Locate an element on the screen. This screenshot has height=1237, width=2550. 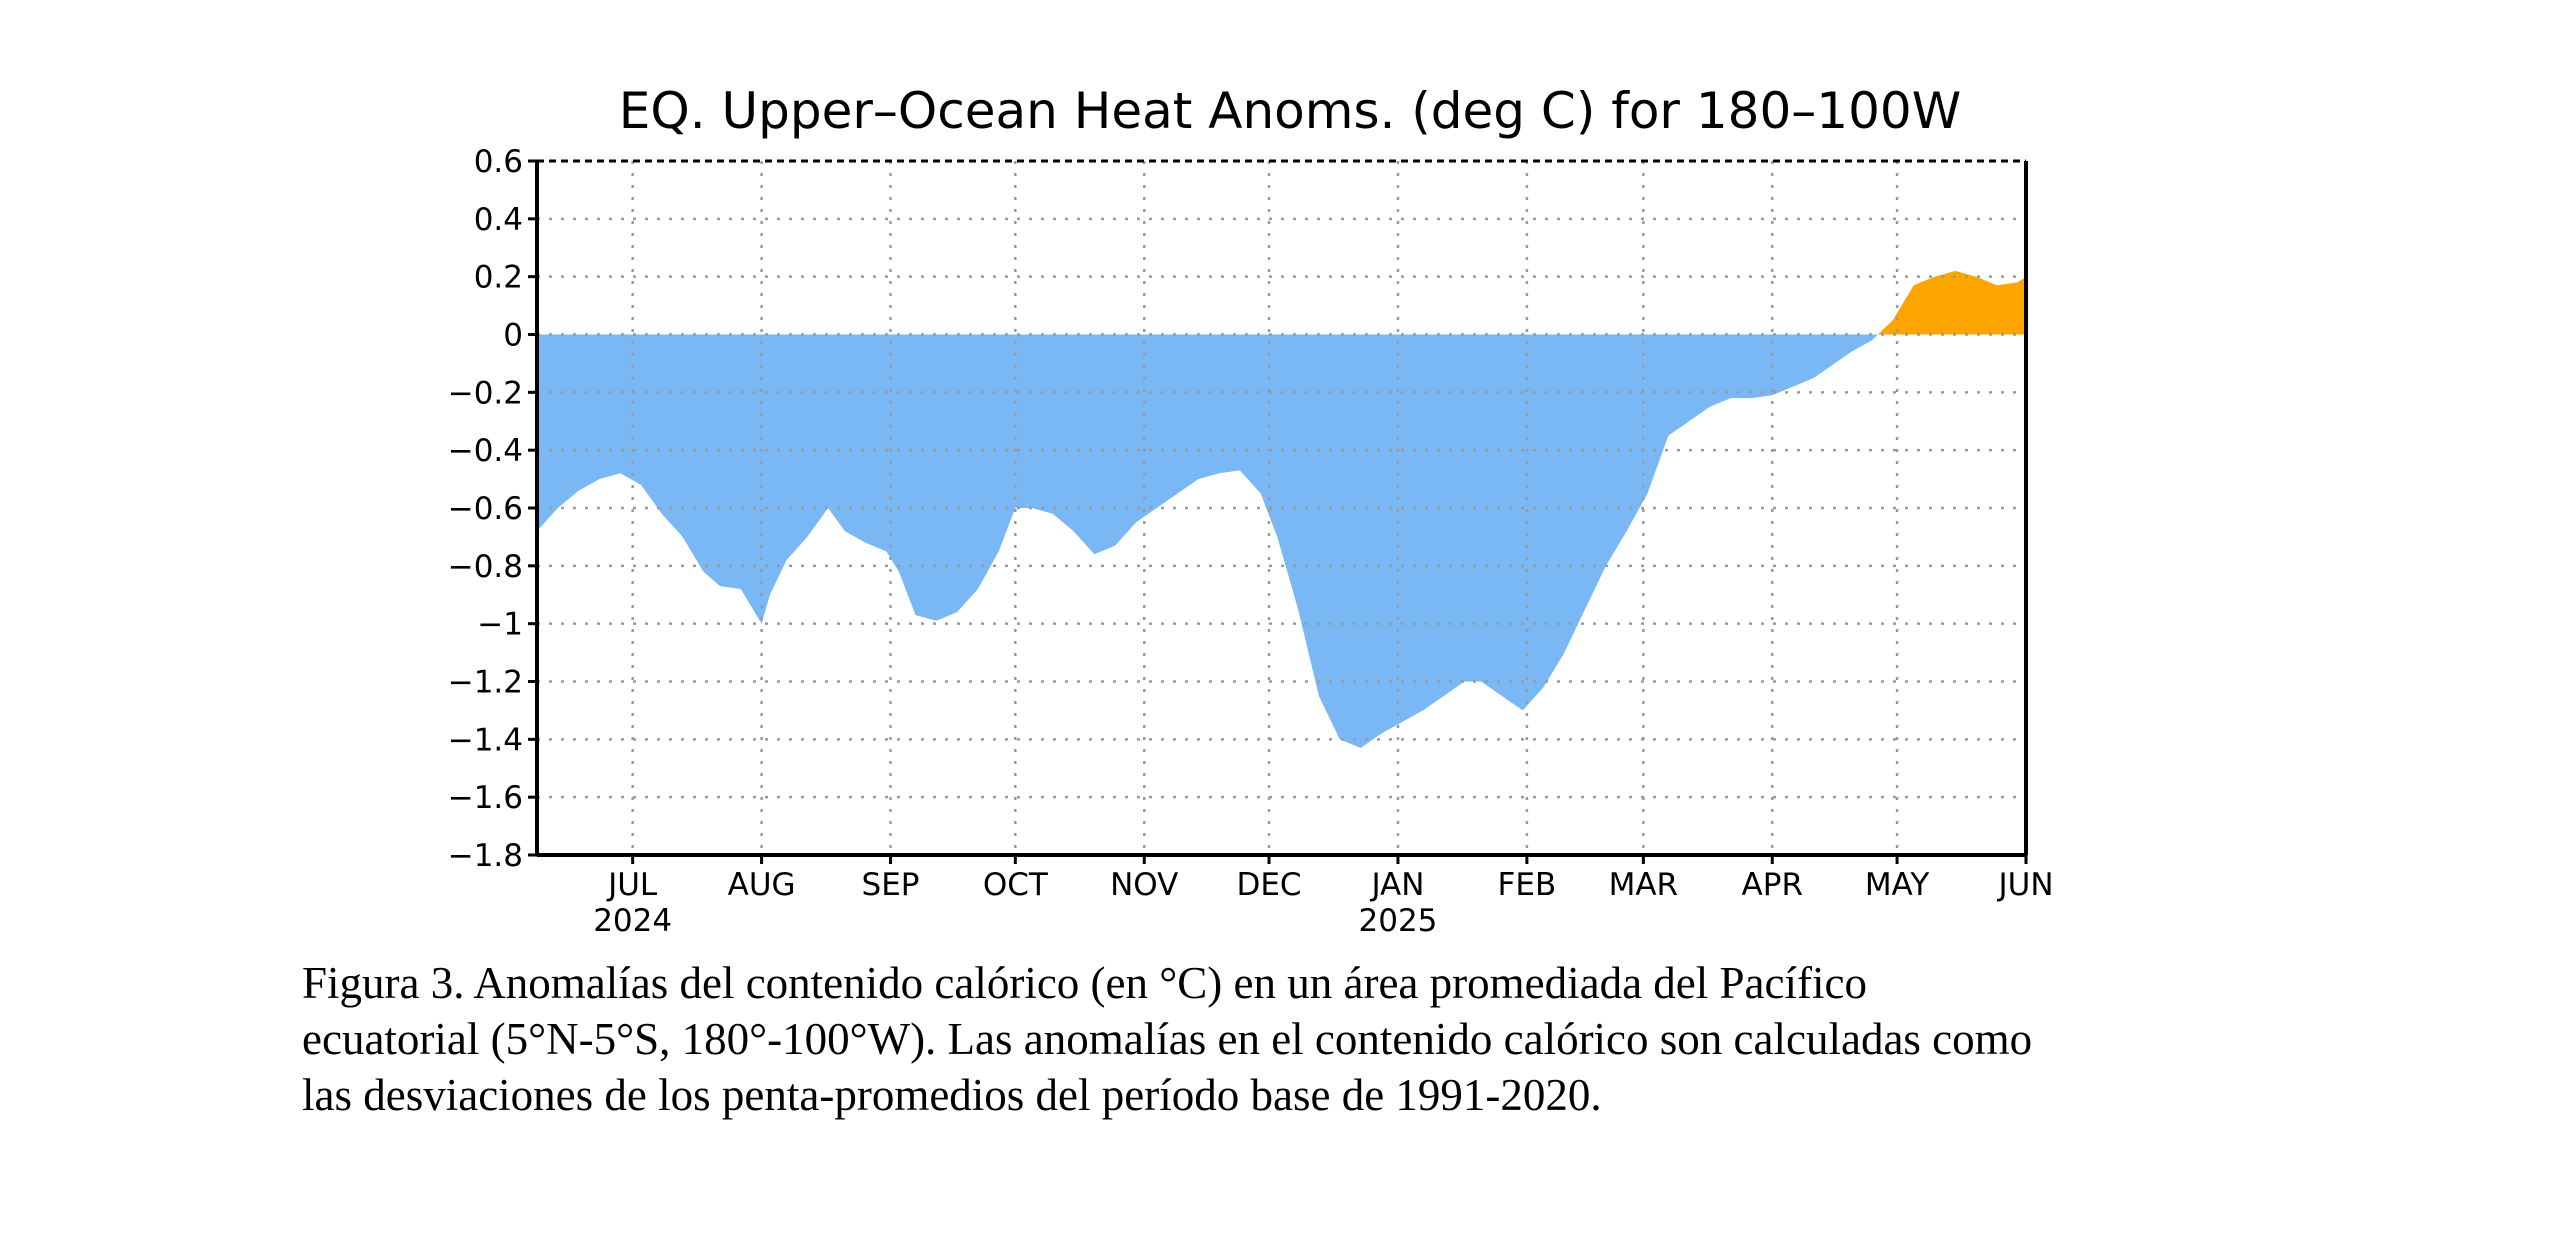
y-tick-label: −1.2 is located at coordinates (485, 683).